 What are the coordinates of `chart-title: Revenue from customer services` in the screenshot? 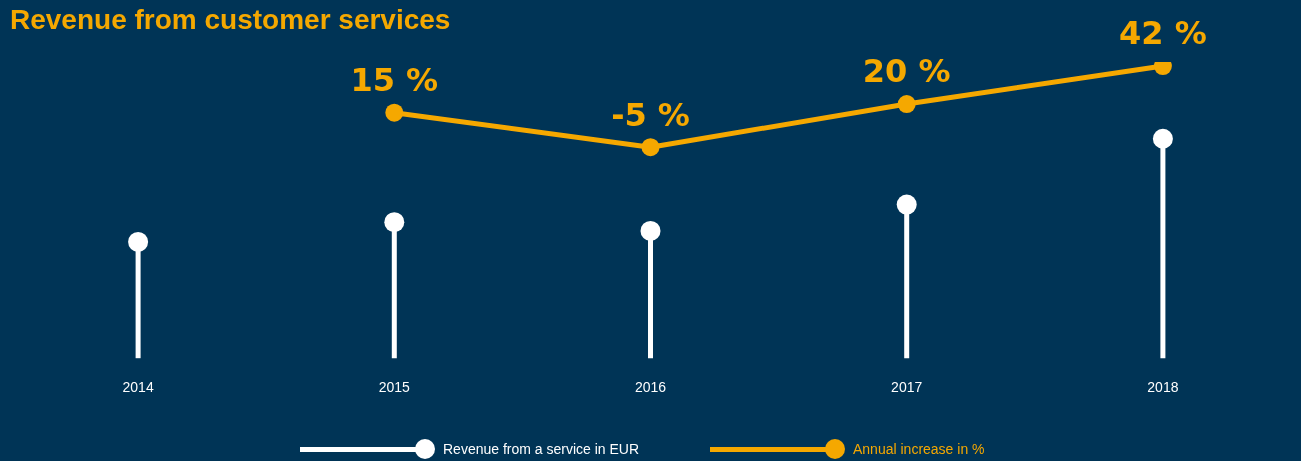 It's located at (230, 20).